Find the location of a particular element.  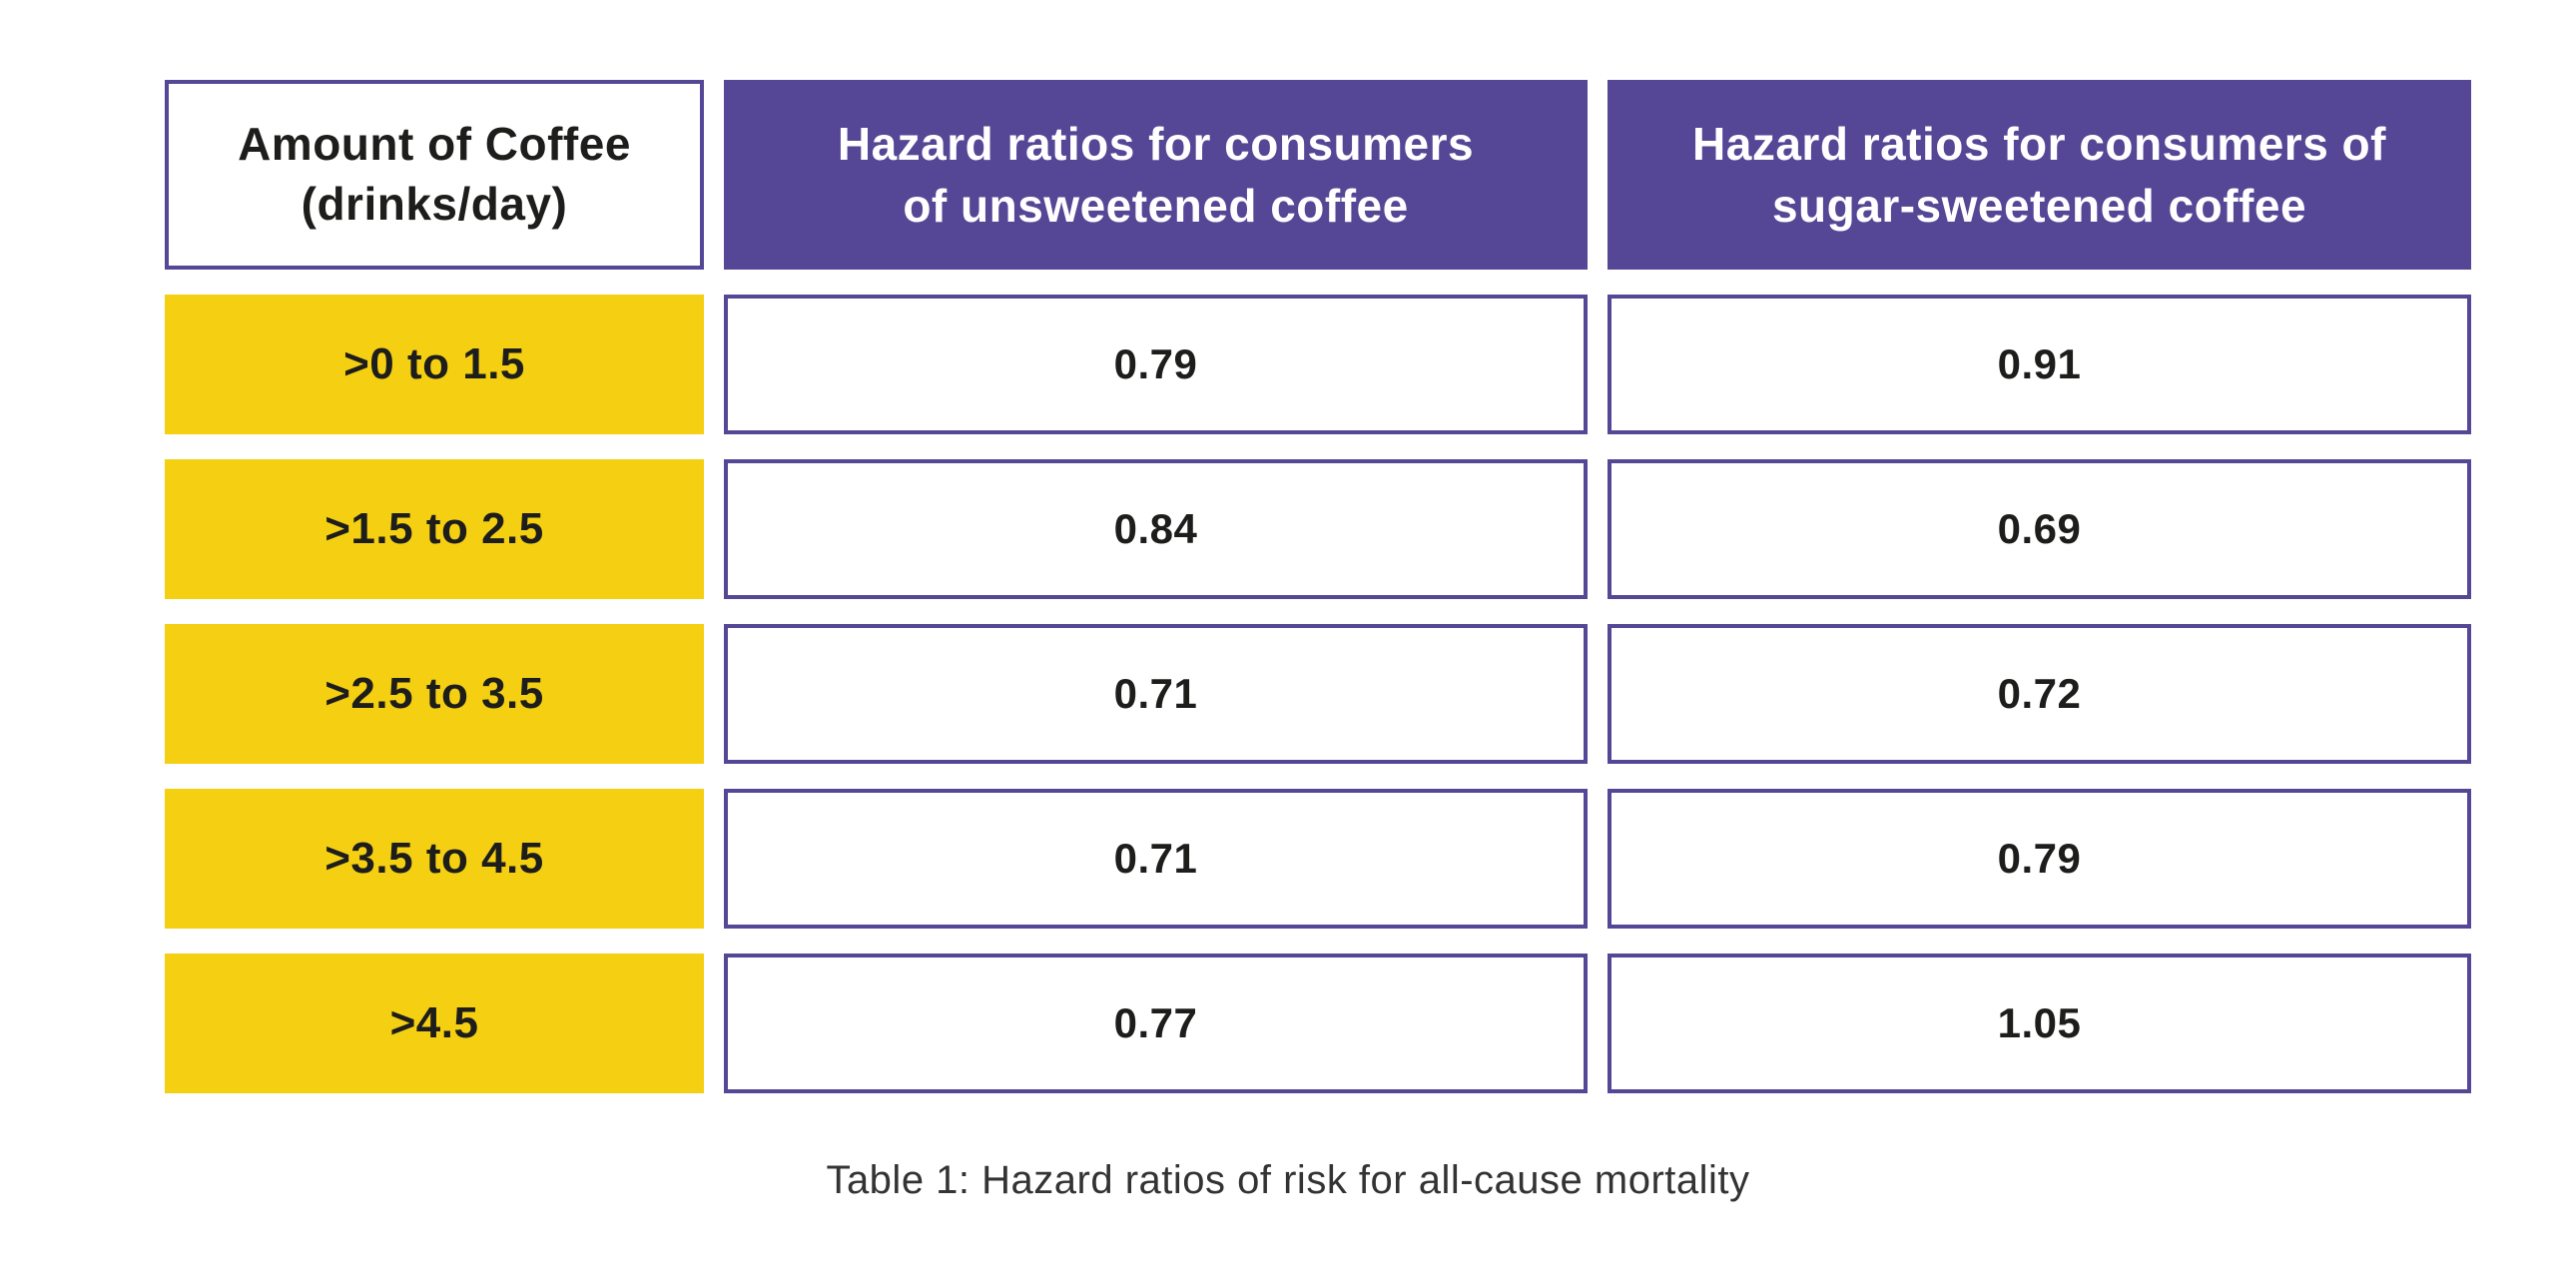

row-5-unsweetened-cell: 0.77 is located at coordinates (1156, 1023).